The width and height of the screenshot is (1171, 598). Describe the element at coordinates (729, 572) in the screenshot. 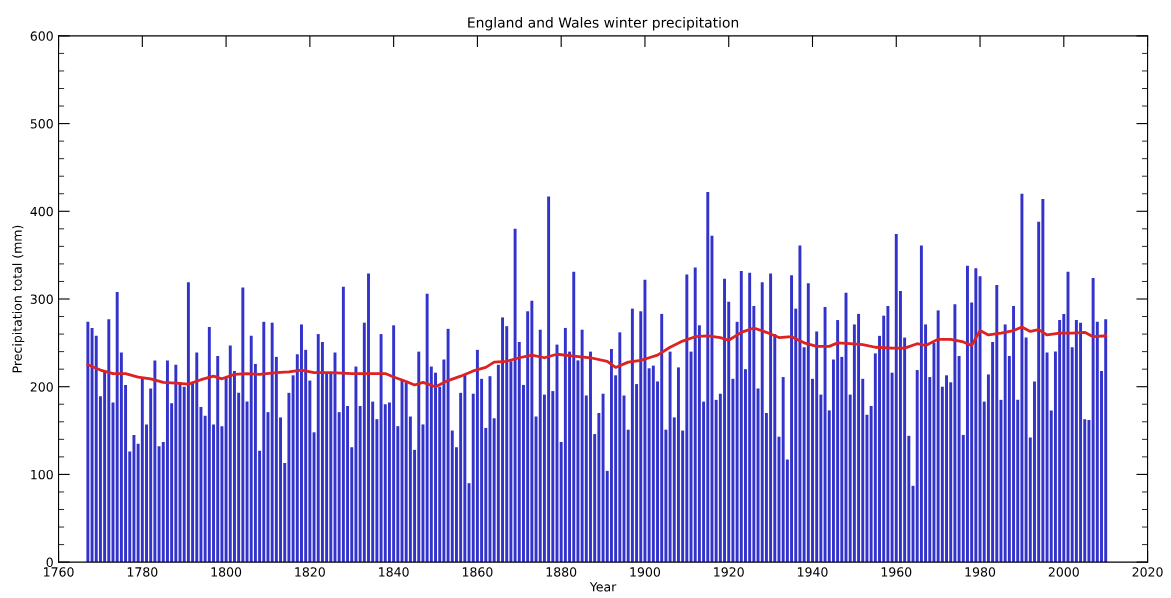

I see `x-tick-label: 1920` at that location.